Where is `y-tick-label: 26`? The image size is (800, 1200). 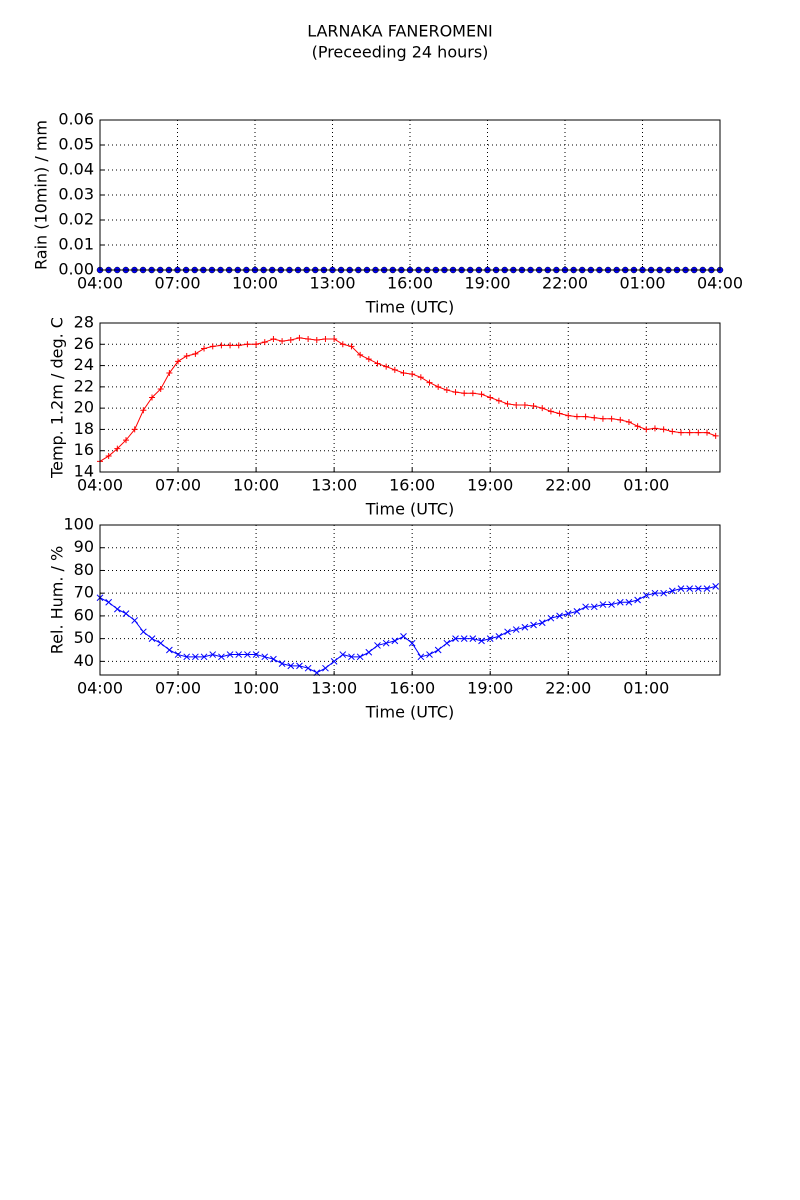
y-tick-label: 26 is located at coordinates (84, 343).